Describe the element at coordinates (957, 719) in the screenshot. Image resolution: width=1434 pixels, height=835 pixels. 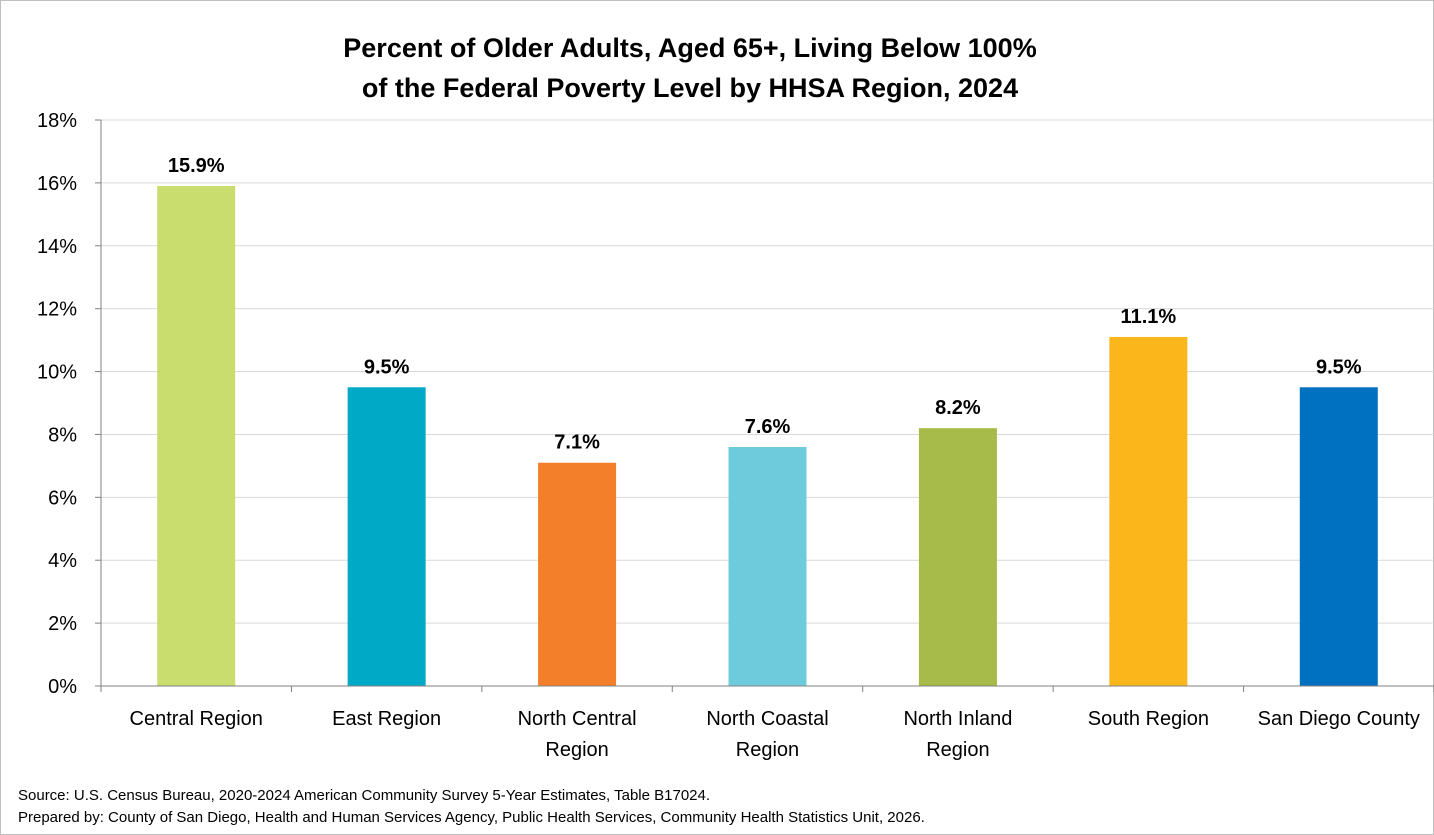
I see `category-label: North Inland` at that location.